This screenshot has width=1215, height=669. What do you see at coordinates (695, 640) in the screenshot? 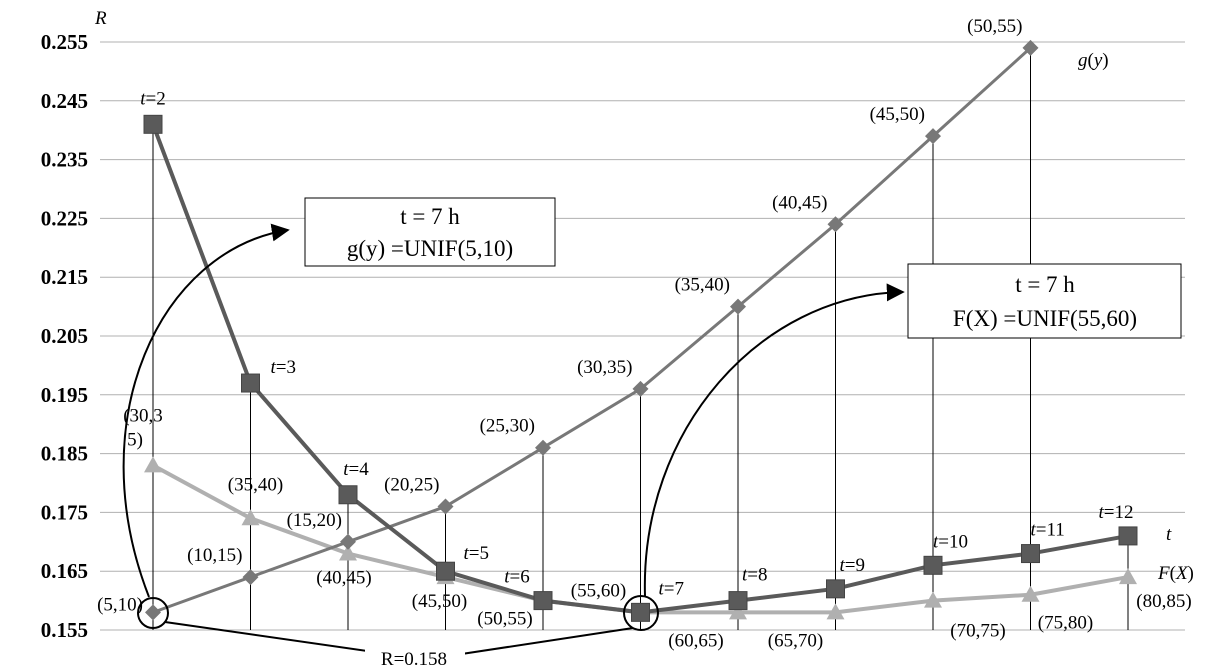
I see `fx-point-label: (60,65)` at bounding box center [695, 640].